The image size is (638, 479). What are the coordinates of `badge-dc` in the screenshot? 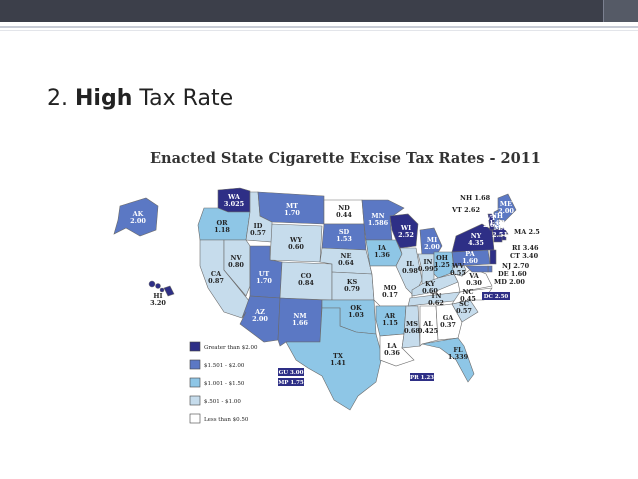 It's located at (496, 296).